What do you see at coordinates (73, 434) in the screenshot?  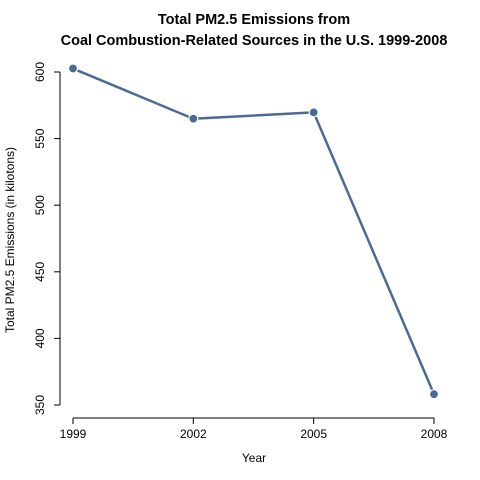 I see `x-tick-label: 1999` at bounding box center [73, 434].